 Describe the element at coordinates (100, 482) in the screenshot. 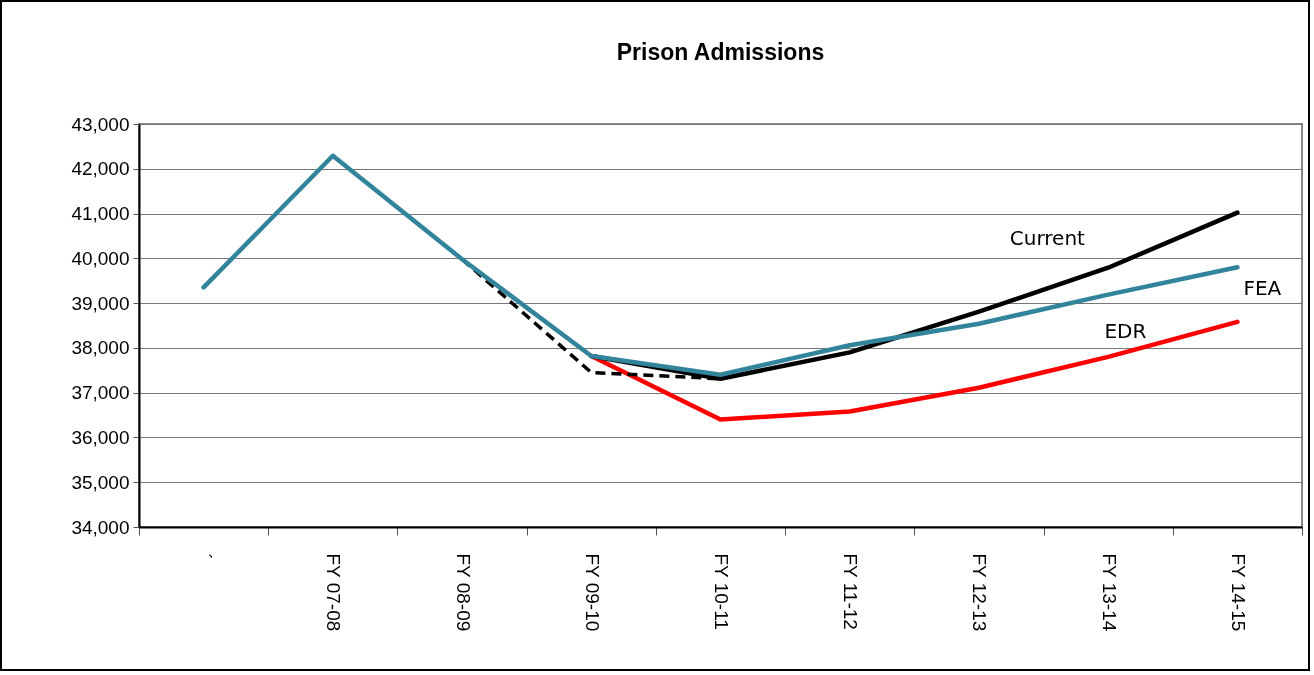

I see `y-tick-label: 35,000` at that location.